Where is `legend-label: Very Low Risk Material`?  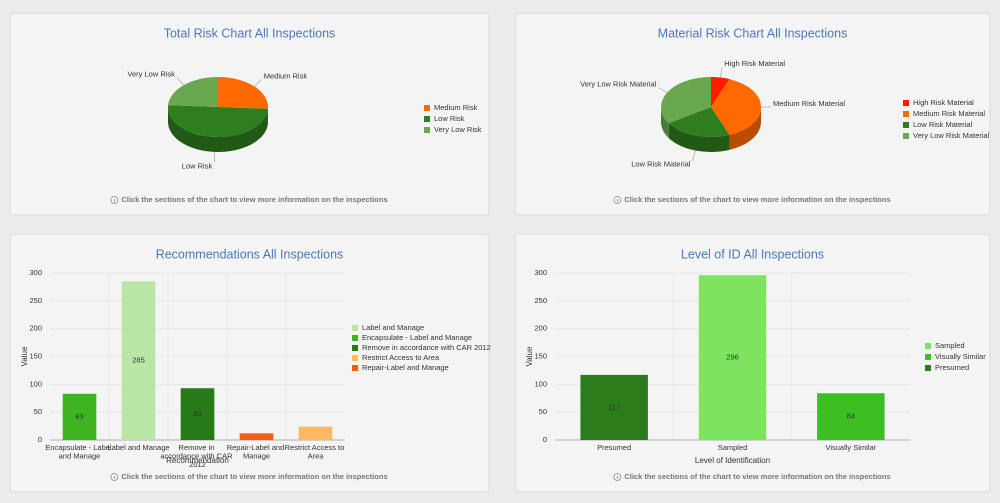 legend-label: Very Low Risk Material is located at coordinates (951, 135).